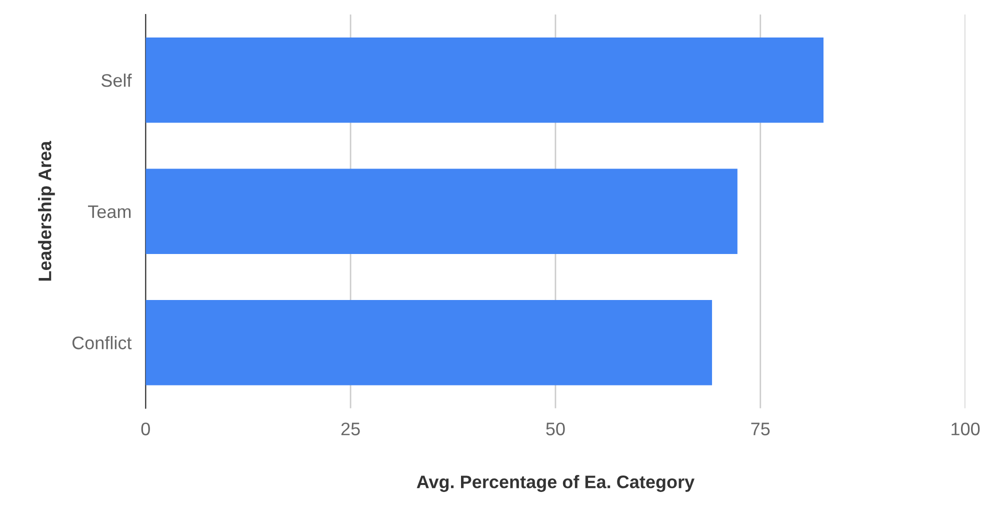  Describe the element at coordinates (555, 429) in the screenshot. I see `x-tick-label: 50` at that location.